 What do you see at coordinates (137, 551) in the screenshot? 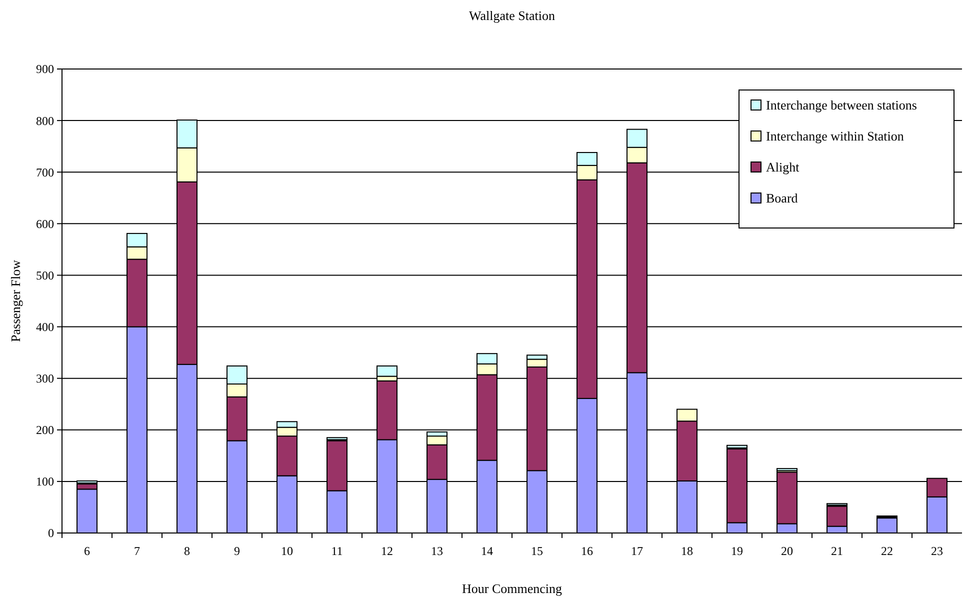
I see `x-tick-label: 7` at bounding box center [137, 551].